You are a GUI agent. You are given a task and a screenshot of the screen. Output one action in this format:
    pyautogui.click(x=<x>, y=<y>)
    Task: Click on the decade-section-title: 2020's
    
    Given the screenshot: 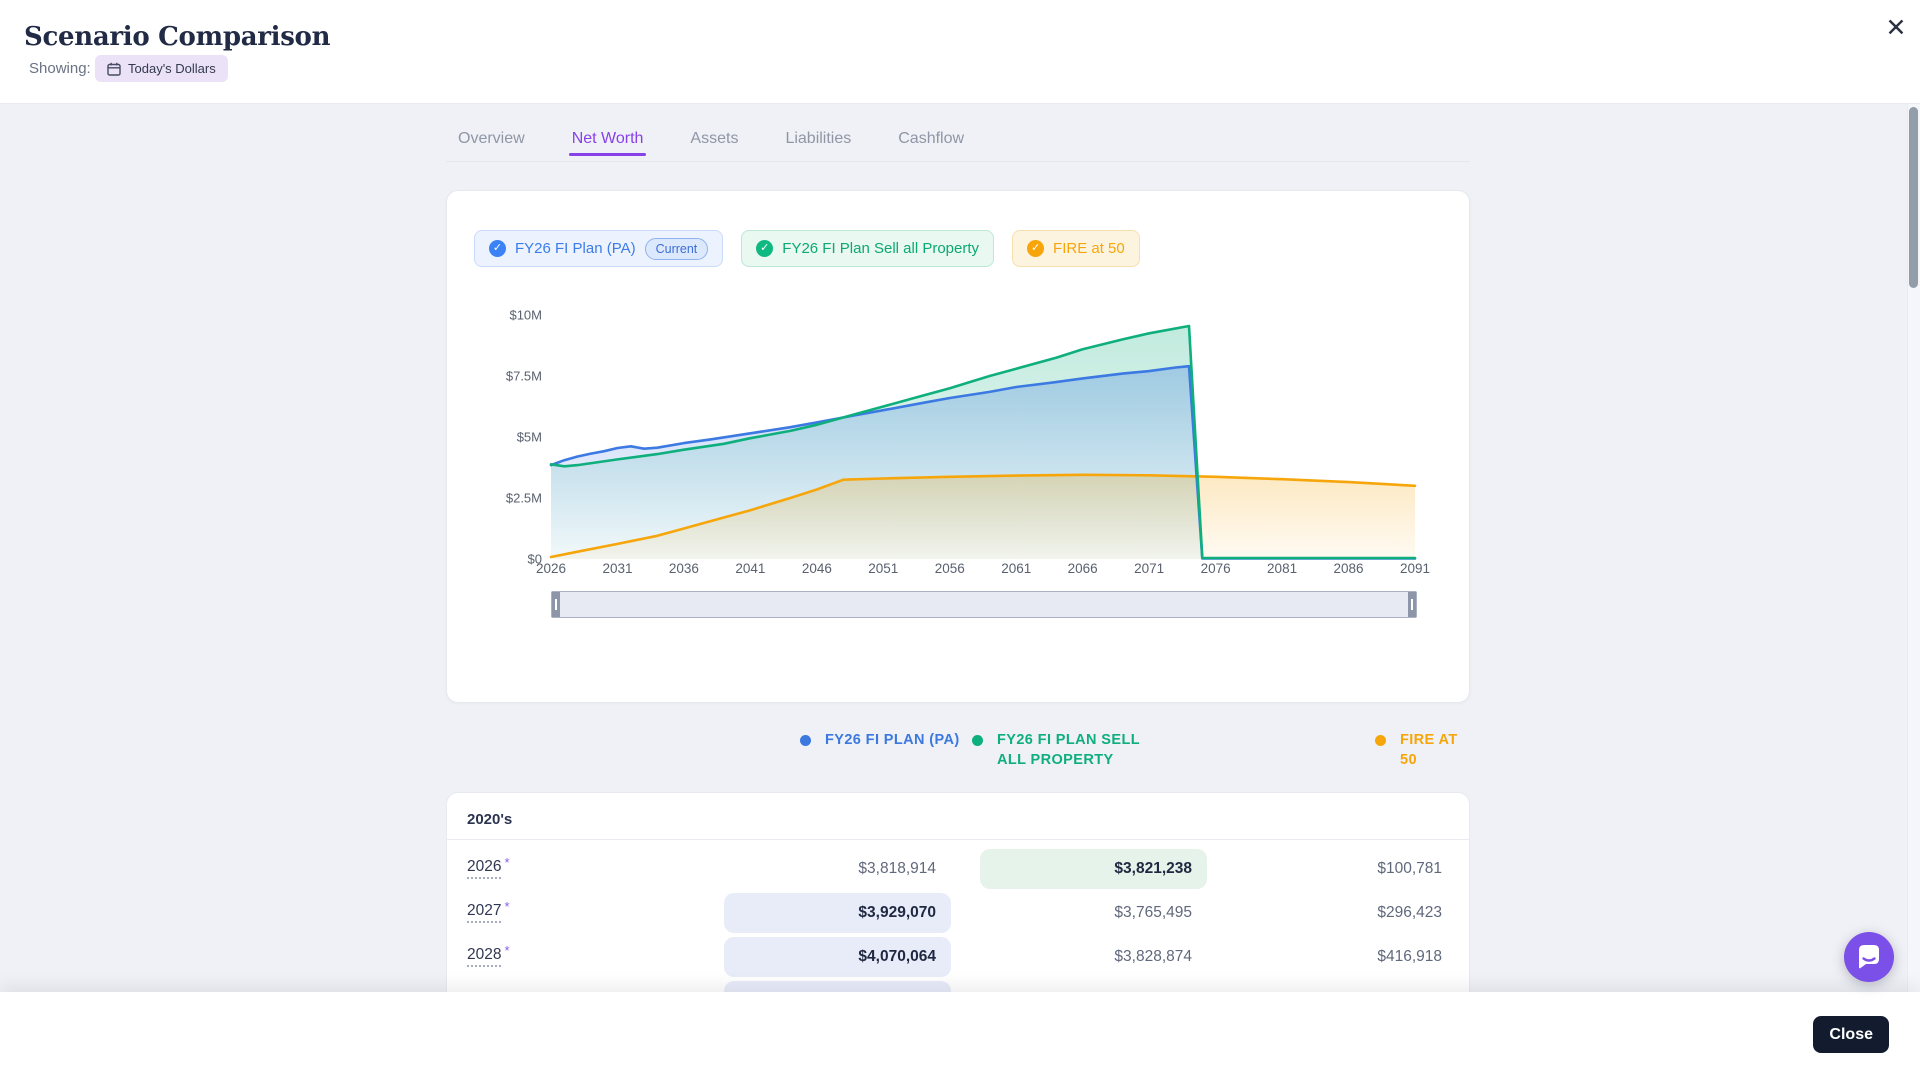 What is the action you would take?
    pyautogui.click(x=490, y=819)
    